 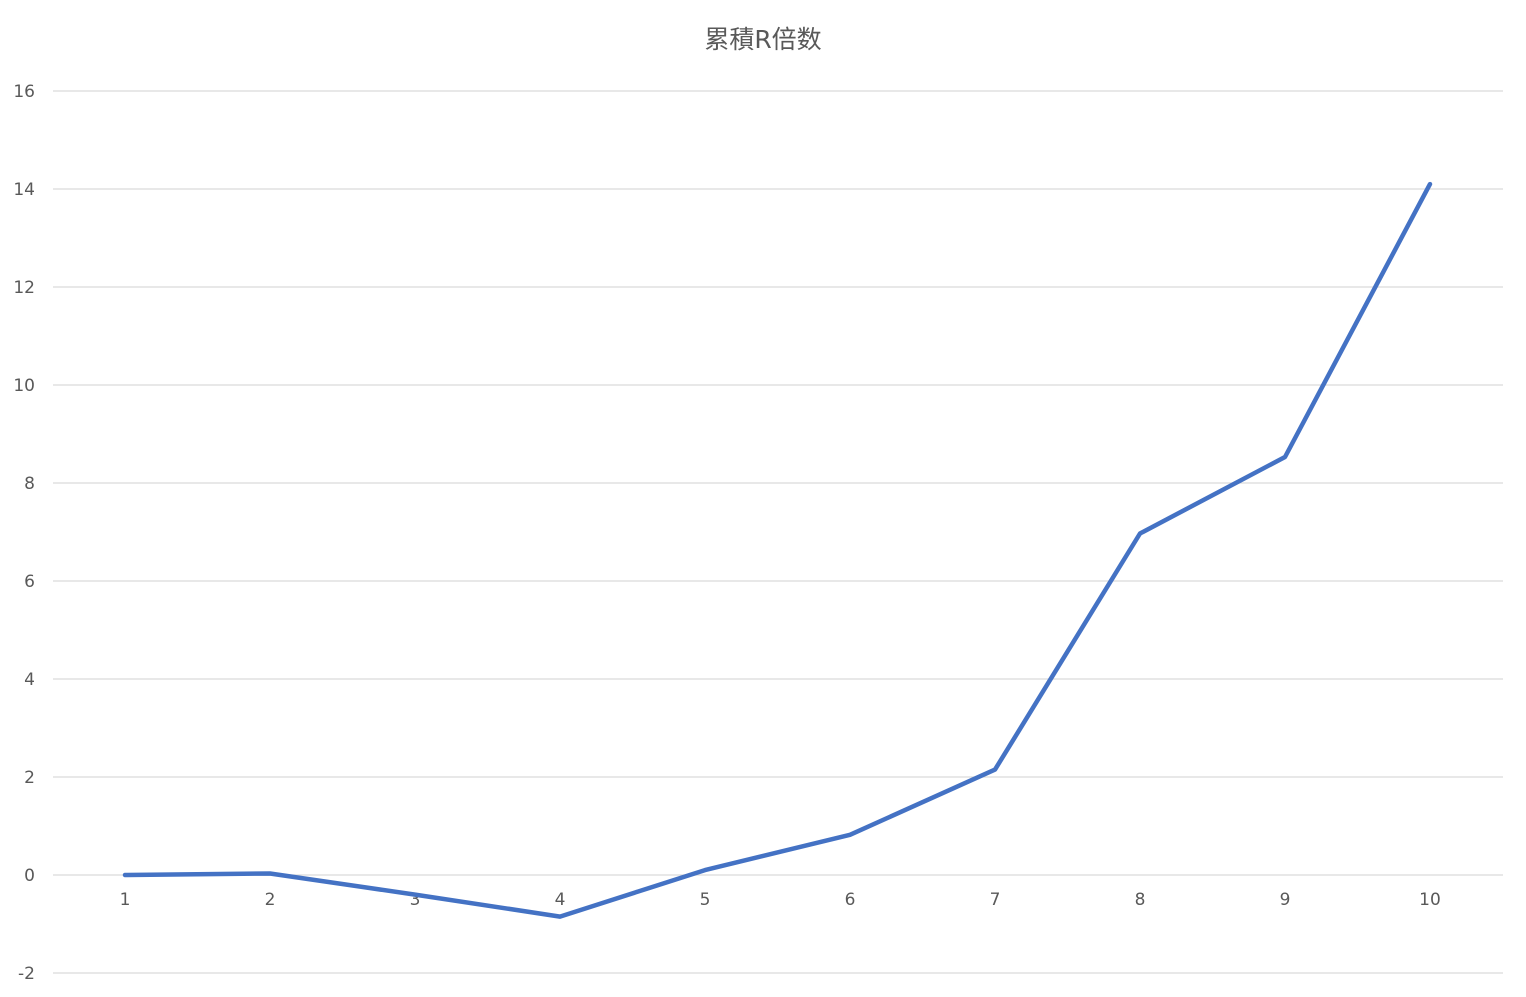 I want to click on y-tick-label: 12, so click(x=24, y=288).